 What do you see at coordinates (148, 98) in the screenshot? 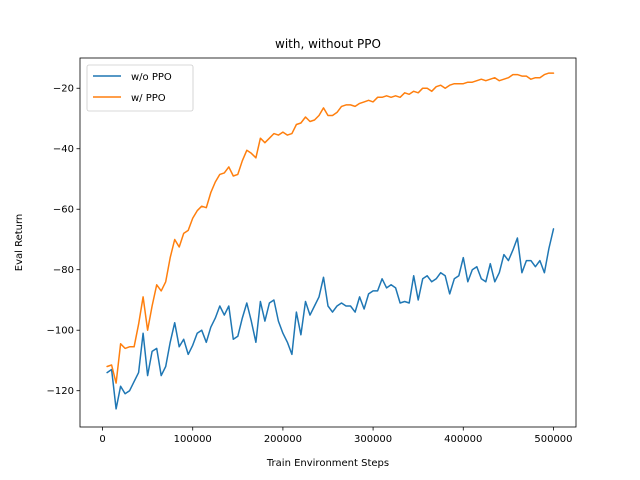
I see `legend-label-w-ppo: w/ PPO` at bounding box center [148, 98].